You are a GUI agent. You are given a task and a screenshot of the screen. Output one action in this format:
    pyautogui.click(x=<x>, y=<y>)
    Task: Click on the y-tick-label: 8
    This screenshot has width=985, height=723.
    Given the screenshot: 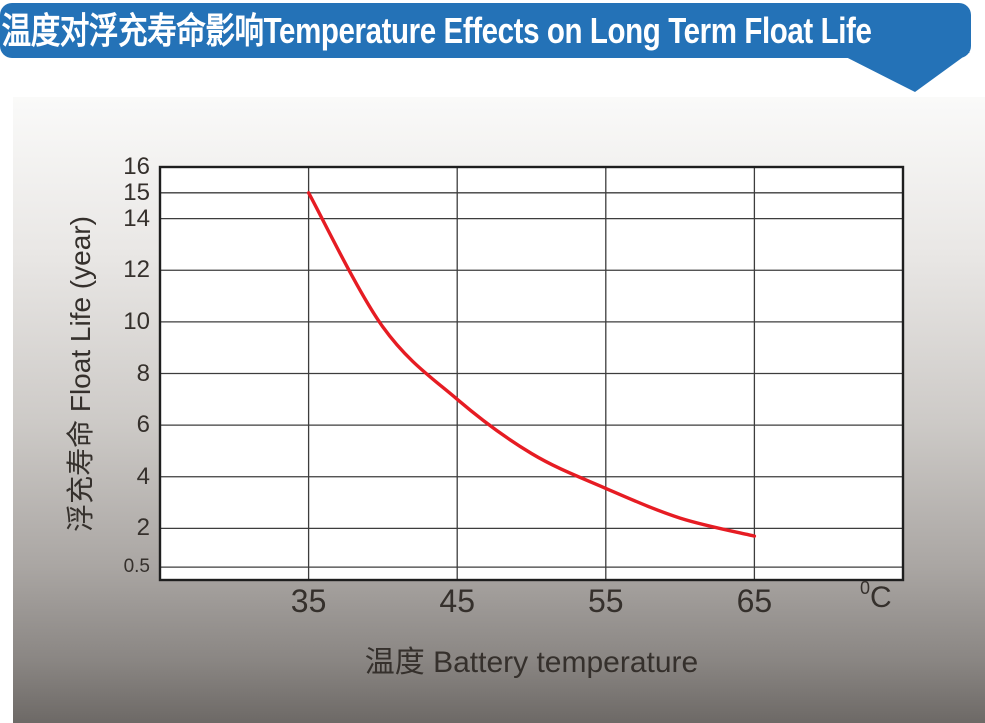 What is the action you would take?
    pyautogui.click(x=143, y=373)
    